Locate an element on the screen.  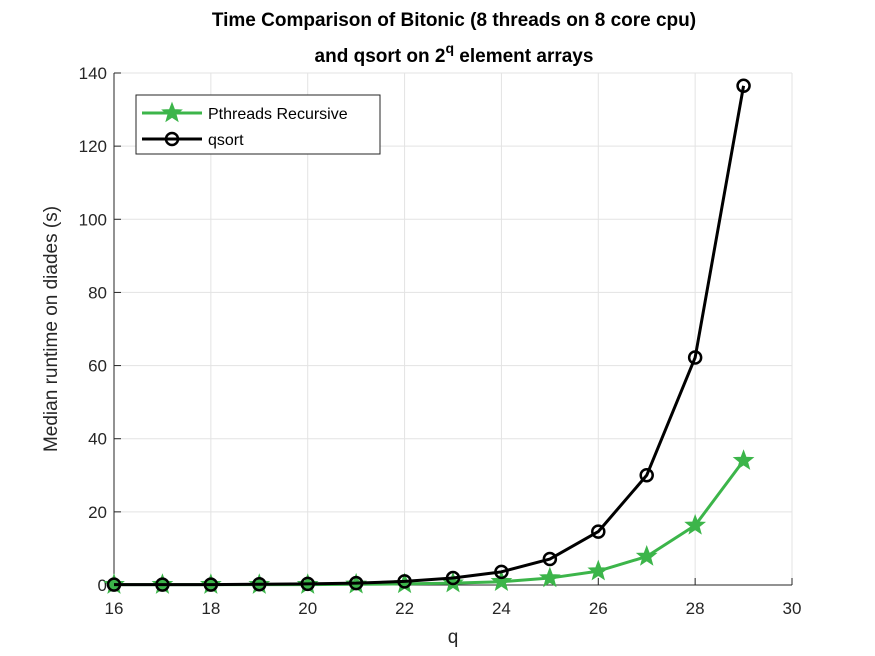
x-tick-label: 30 is located at coordinates (792, 608).